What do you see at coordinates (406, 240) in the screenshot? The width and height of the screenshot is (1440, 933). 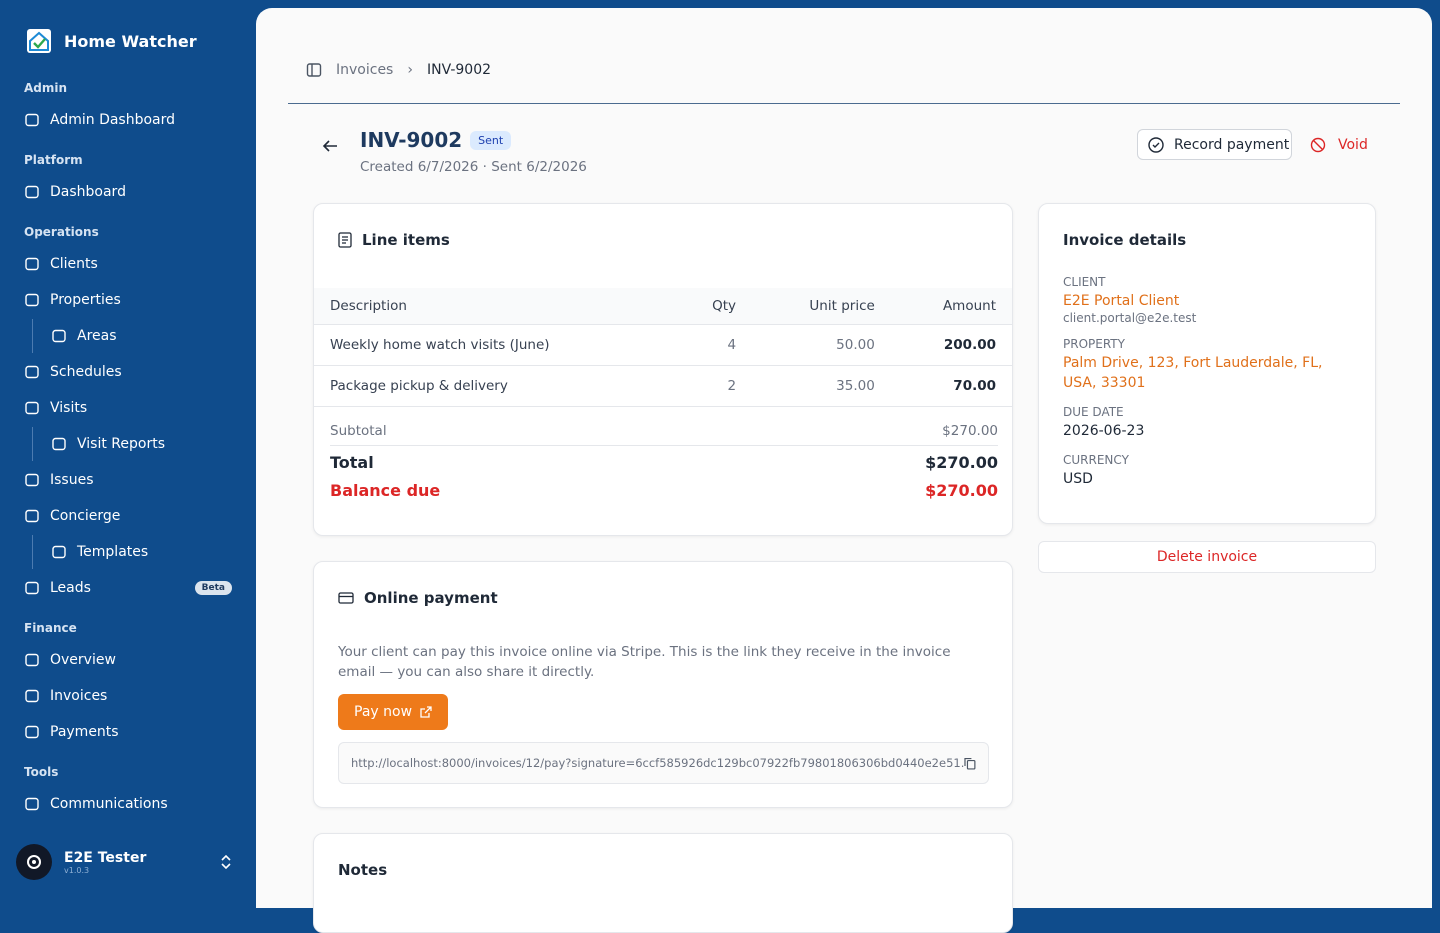 I see `card-title-text: Line items` at bounding box center [406, 240].